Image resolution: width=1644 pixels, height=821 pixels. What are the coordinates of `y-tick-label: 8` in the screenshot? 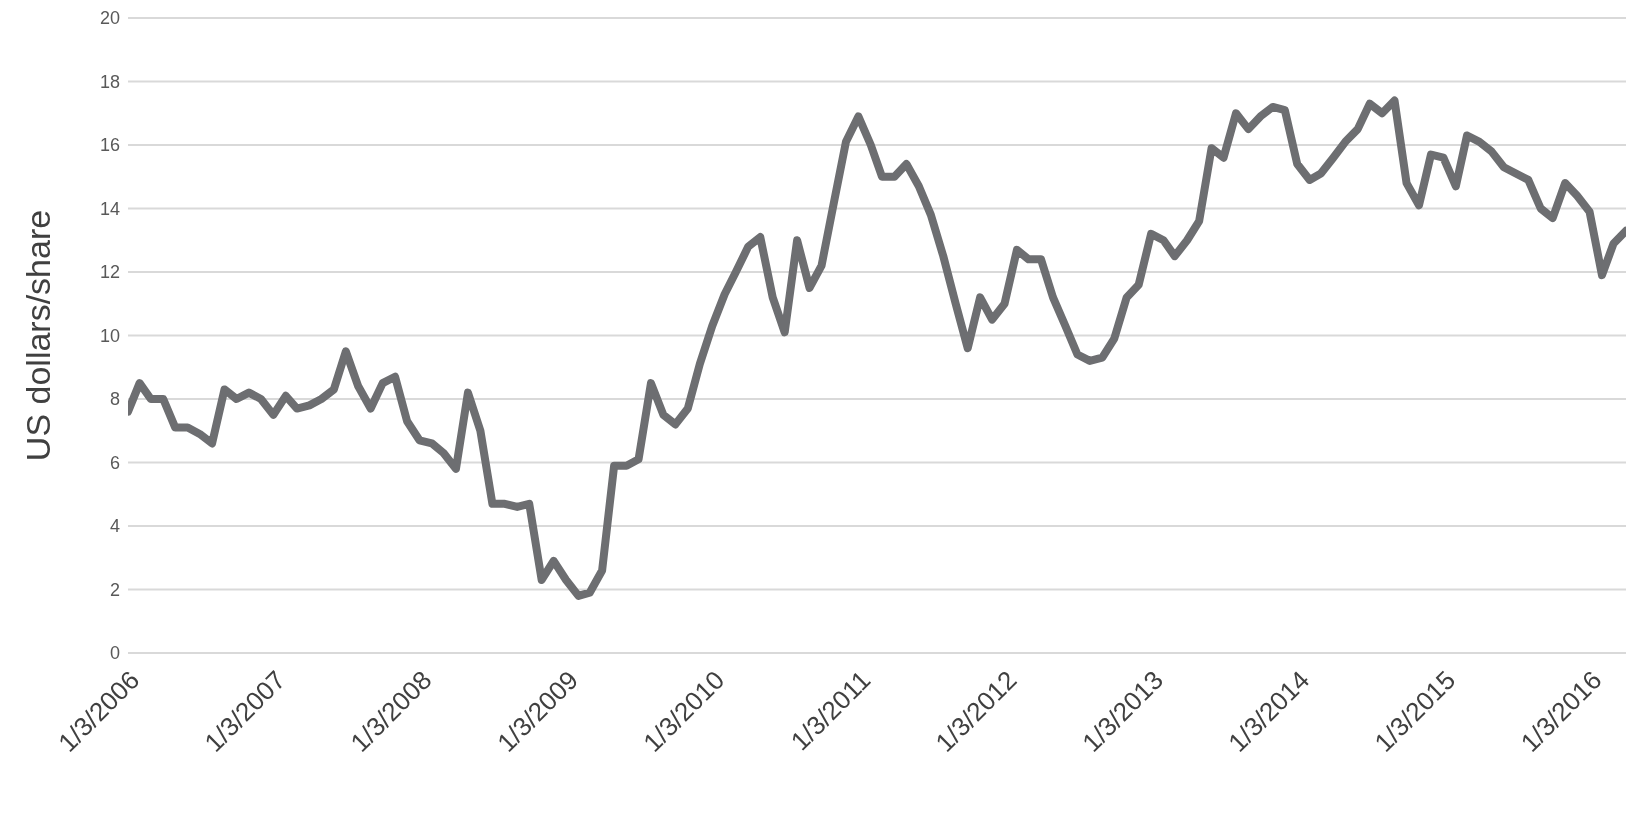 It's located at (114, 399).